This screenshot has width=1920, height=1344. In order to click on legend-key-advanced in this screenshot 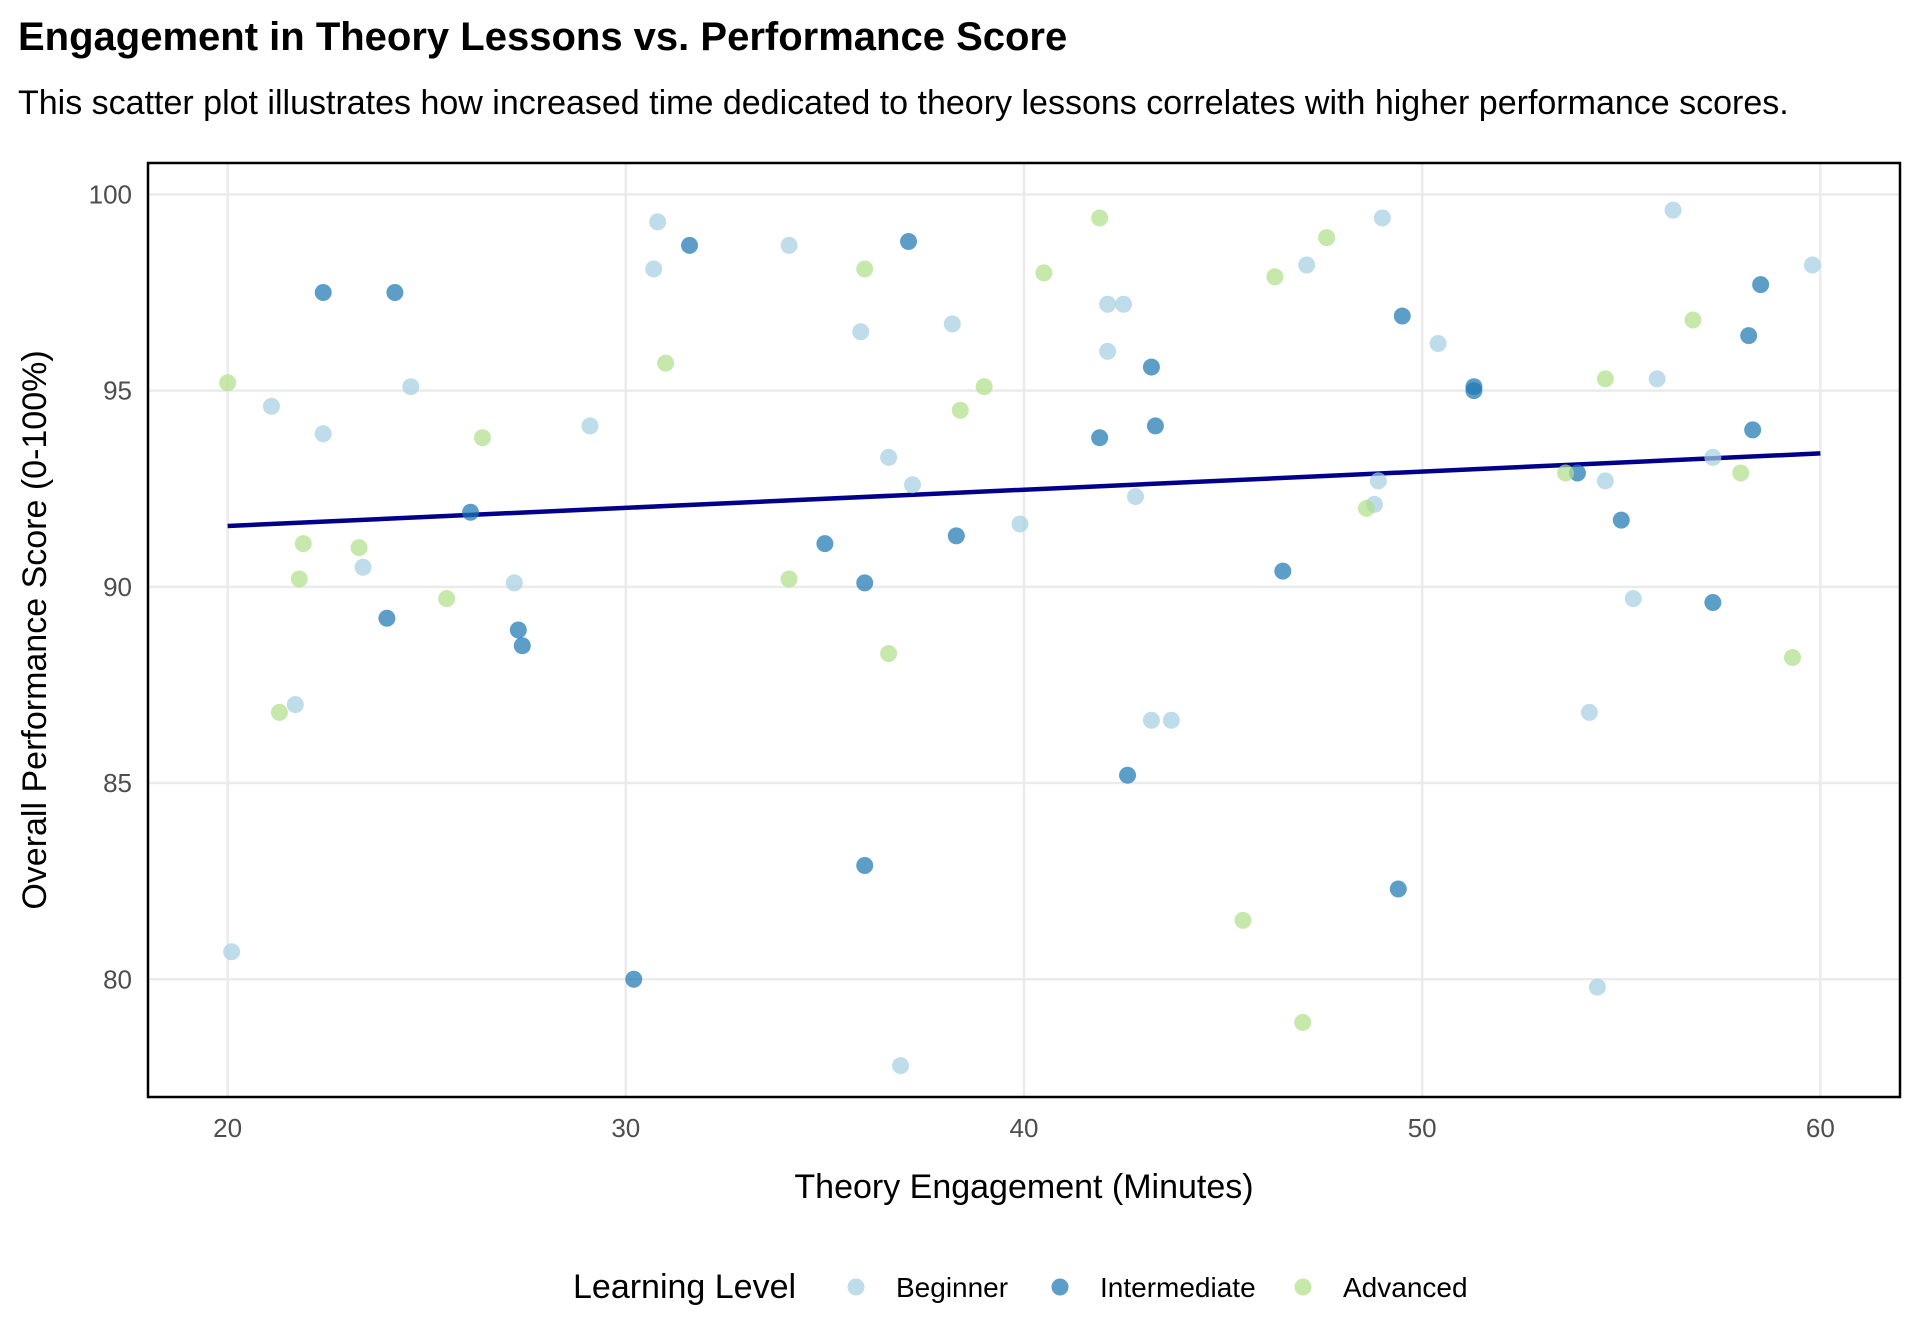, I will do `click(1303, 1287)`.